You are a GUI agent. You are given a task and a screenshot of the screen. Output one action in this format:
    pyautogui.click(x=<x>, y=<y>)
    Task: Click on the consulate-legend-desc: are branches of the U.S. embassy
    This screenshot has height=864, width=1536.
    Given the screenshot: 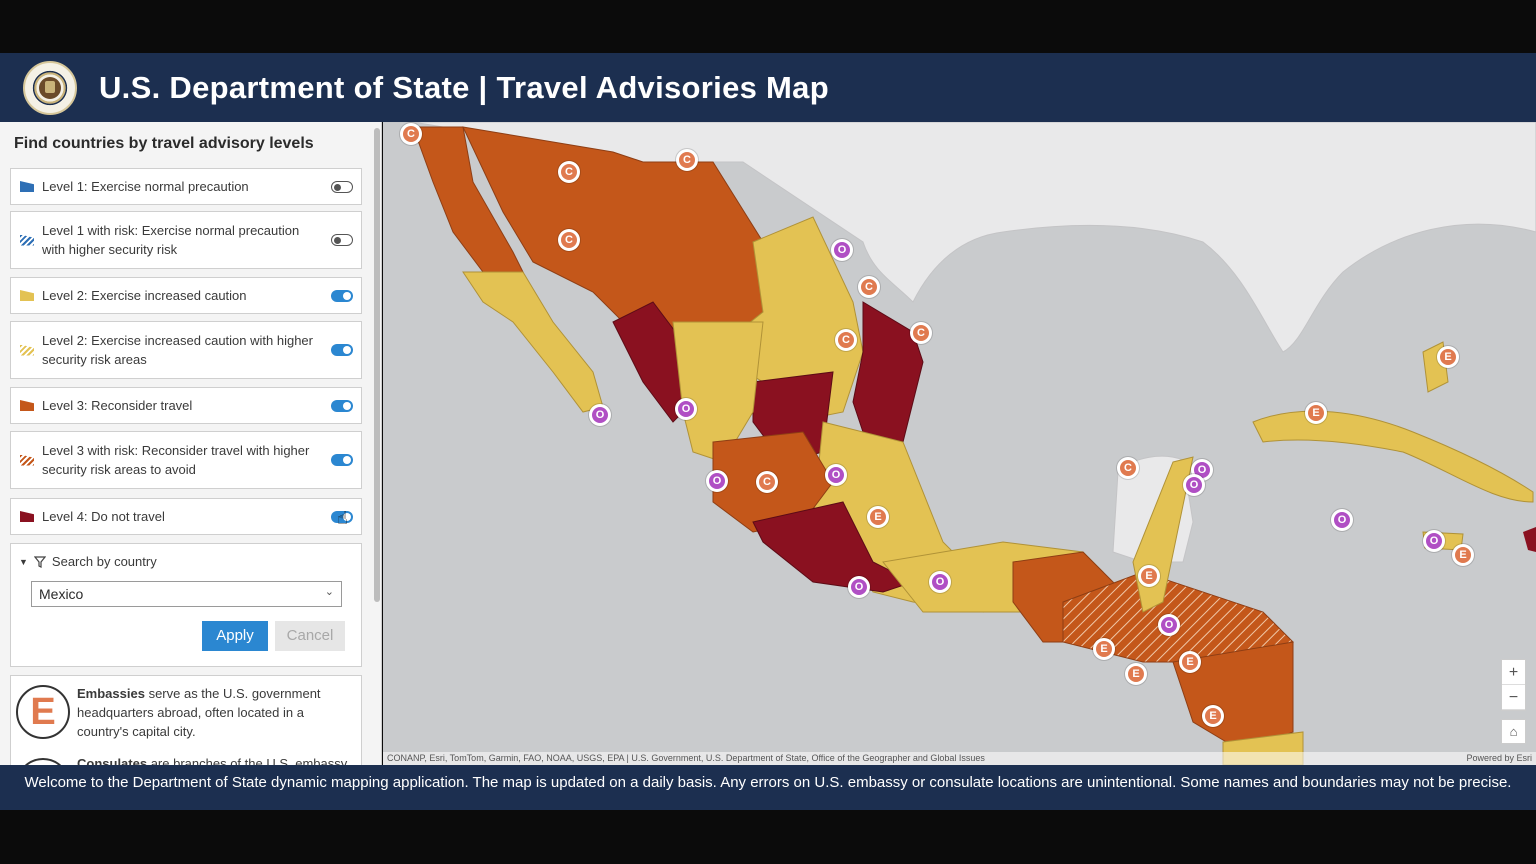 What is the action you would take?
    pyautogui.click(x=249, y=760)
    